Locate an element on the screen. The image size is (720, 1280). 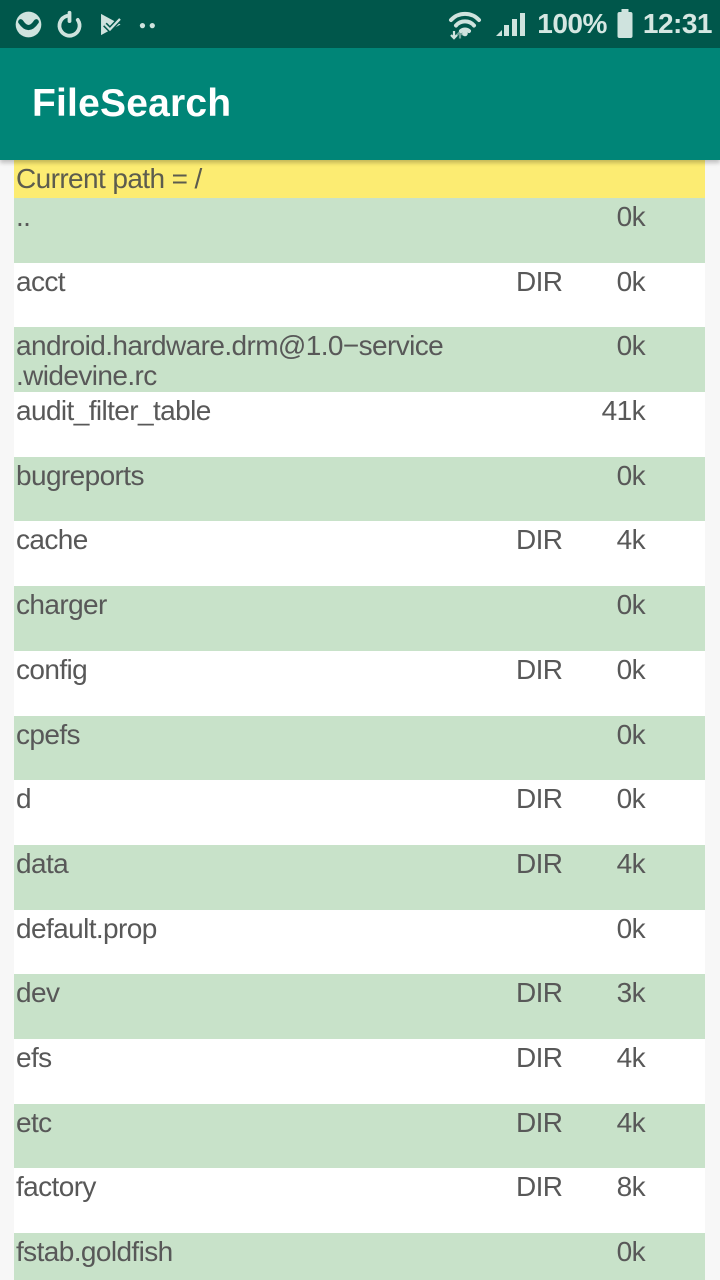
file-row: efs DIR 4k is located at coordinates (359, 1071).